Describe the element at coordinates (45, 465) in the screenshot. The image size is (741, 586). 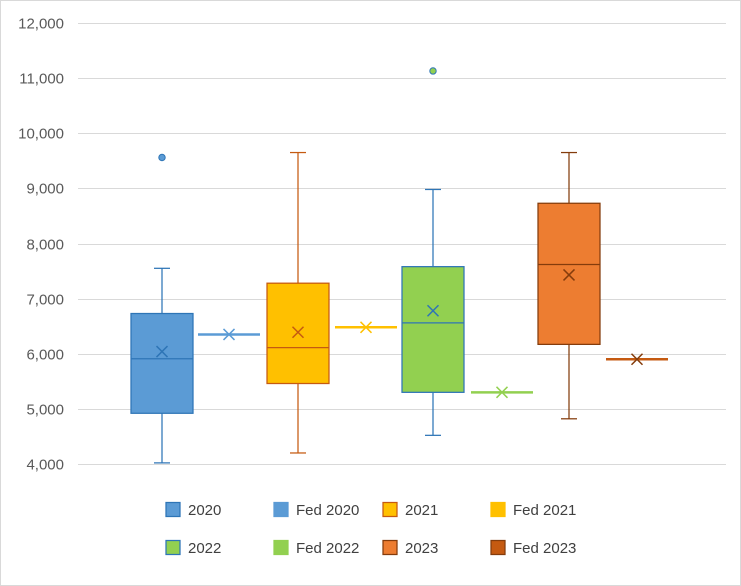
I see `y-tick-label: 4,000` at that location.